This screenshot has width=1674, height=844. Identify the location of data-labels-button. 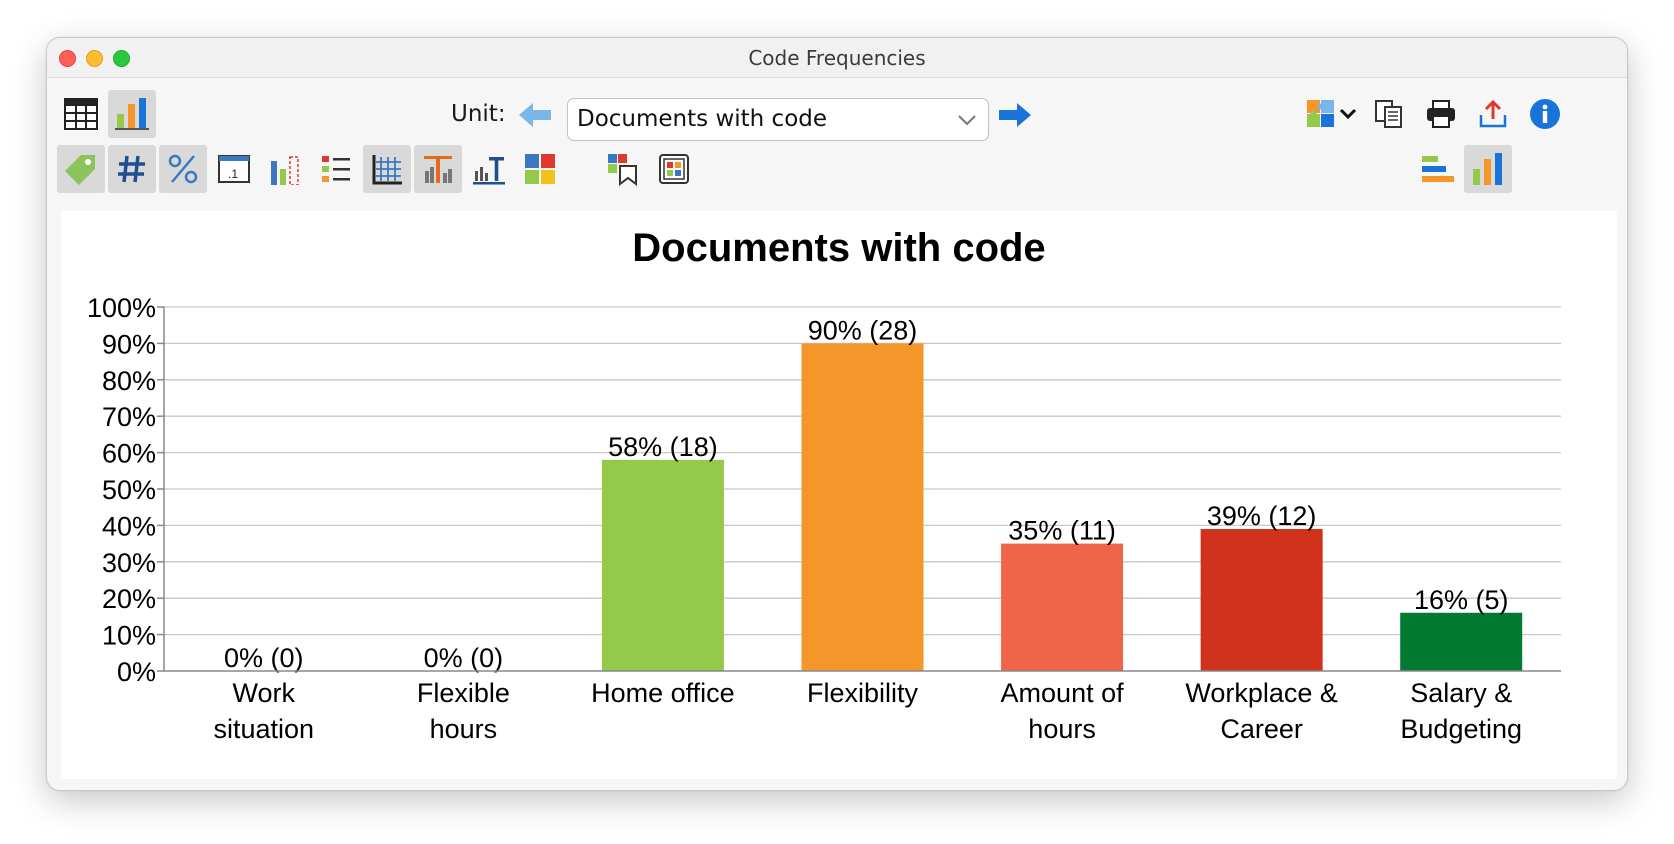
(438, 169).